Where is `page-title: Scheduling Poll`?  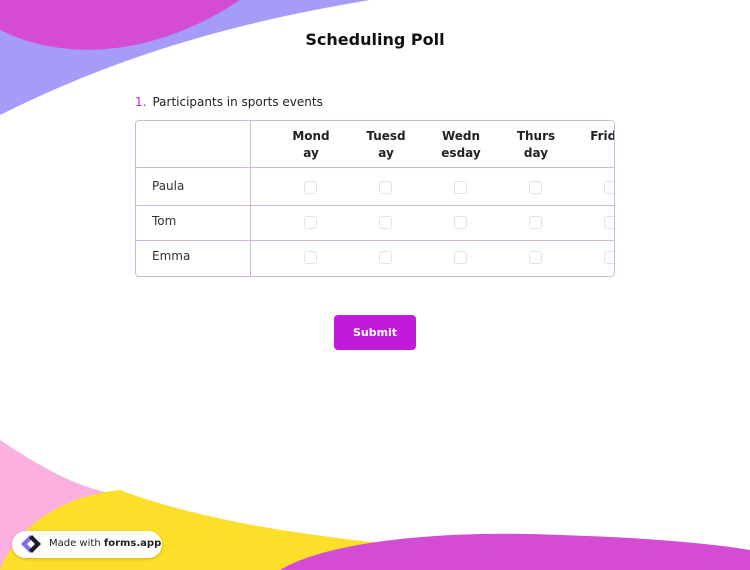 page-title: Scheduling Poll is located at coordinates (375, 39).